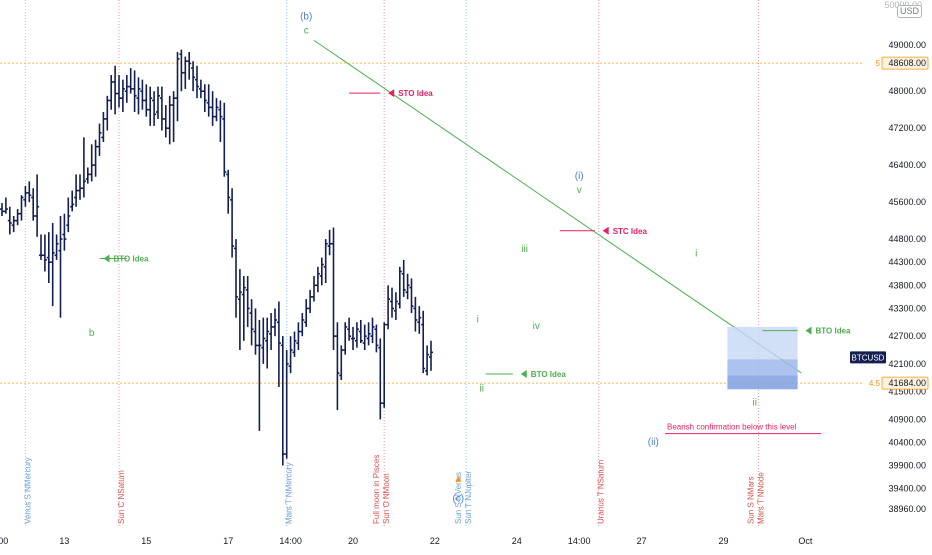 This screenshot has height=555, width=932. What do you see at coordinates (415, 93) in the screenshot?
I see `signal-label: STO Idea` at bounding box center [415, 93].